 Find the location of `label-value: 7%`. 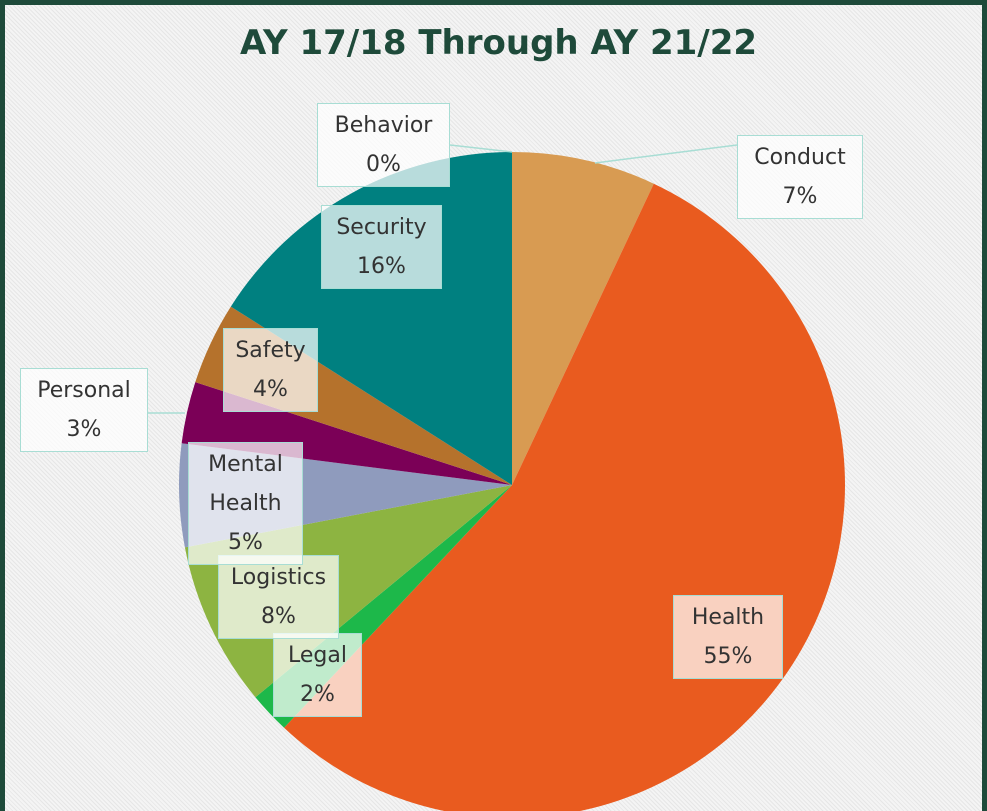

label-value: 7% is located at coordinates (800, 196).